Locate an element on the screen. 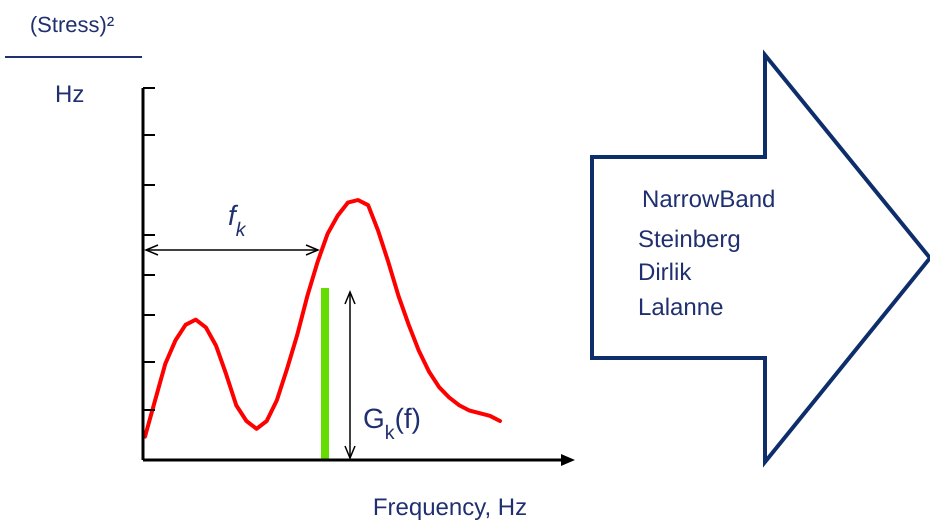 The width and height of the screenshot is (930, 525). text: Lalanne is located at coordinates (681, 307).